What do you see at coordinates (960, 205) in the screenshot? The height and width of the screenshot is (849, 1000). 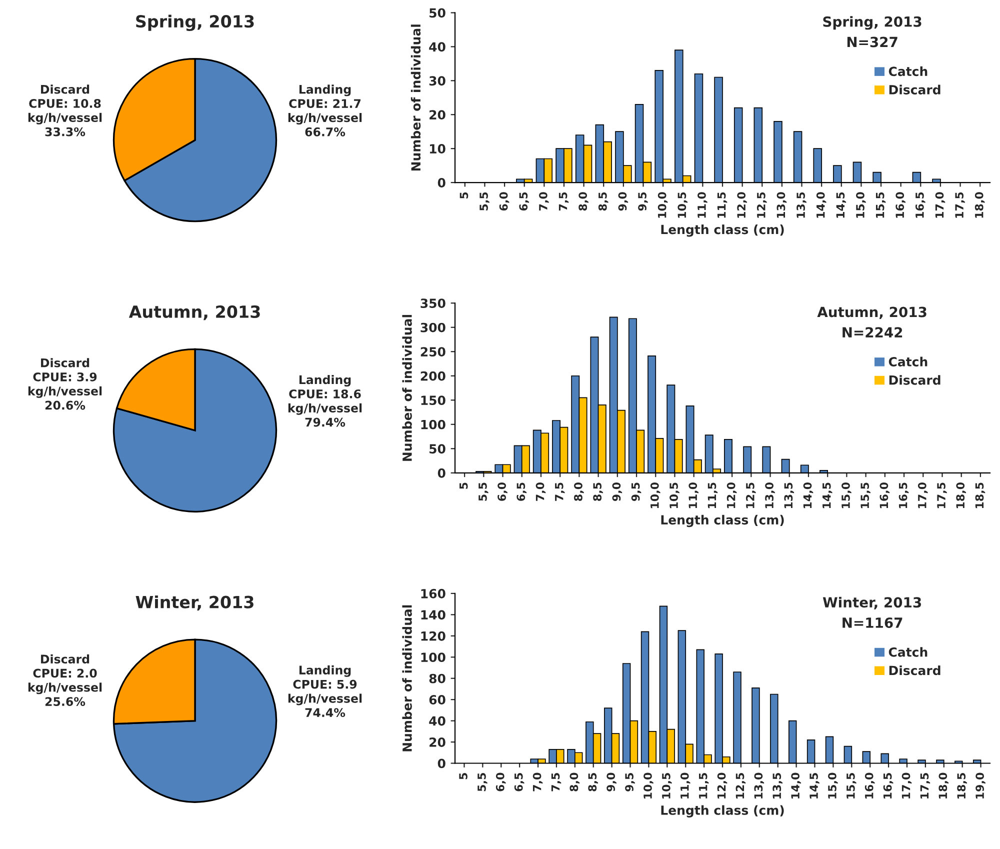 I see `x-tick-label: 17,5` at bounding box center [960, 205].